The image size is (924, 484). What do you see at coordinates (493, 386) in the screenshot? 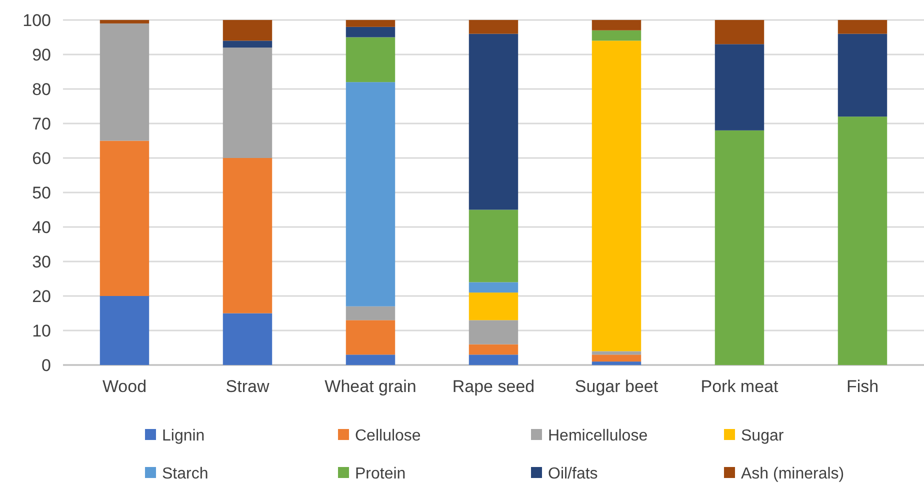
I see `x-tick-label: Rape seed` at bounding box center [493, 386].